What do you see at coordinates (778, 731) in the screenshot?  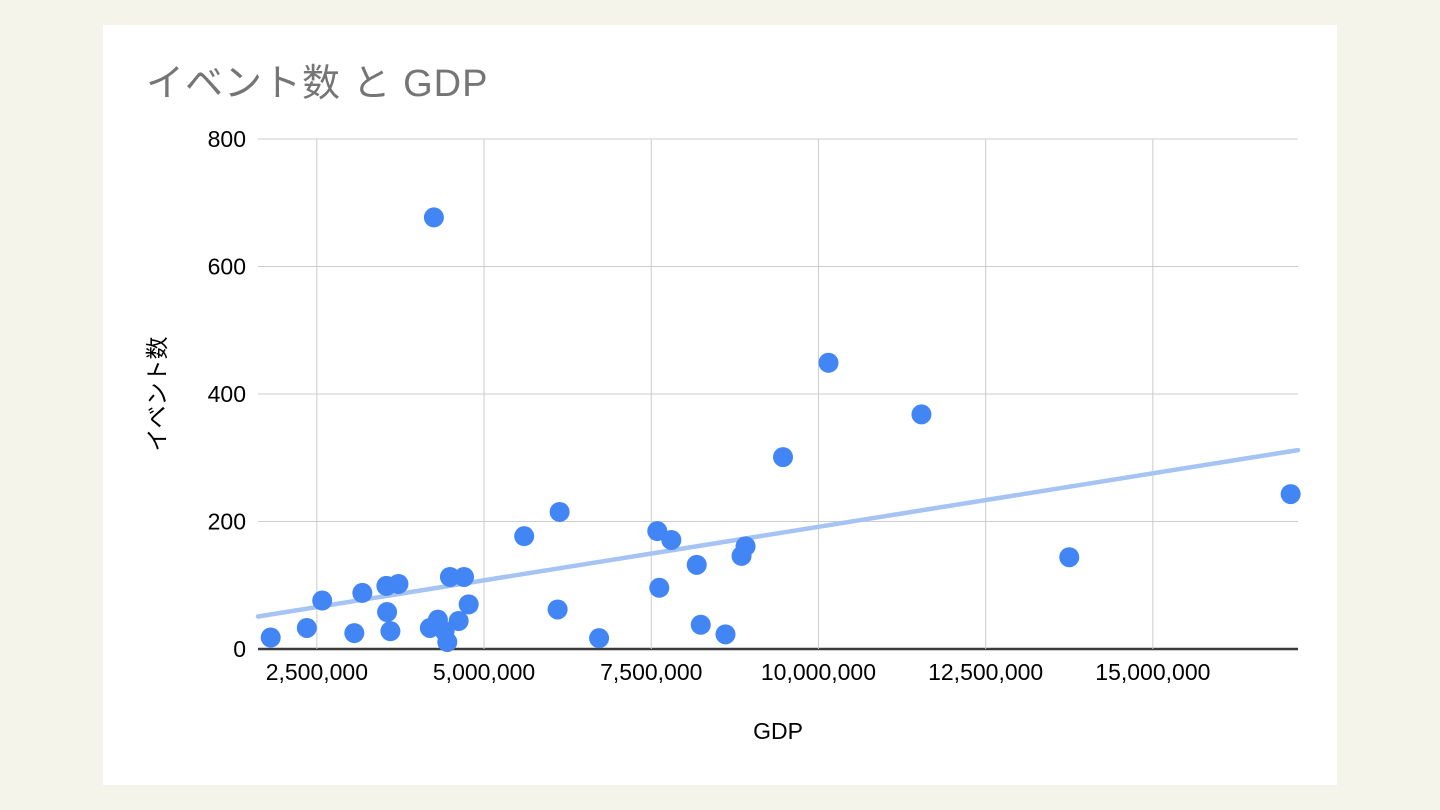 I see `x-axis-title: GDP` at bounding box center [778, 731].